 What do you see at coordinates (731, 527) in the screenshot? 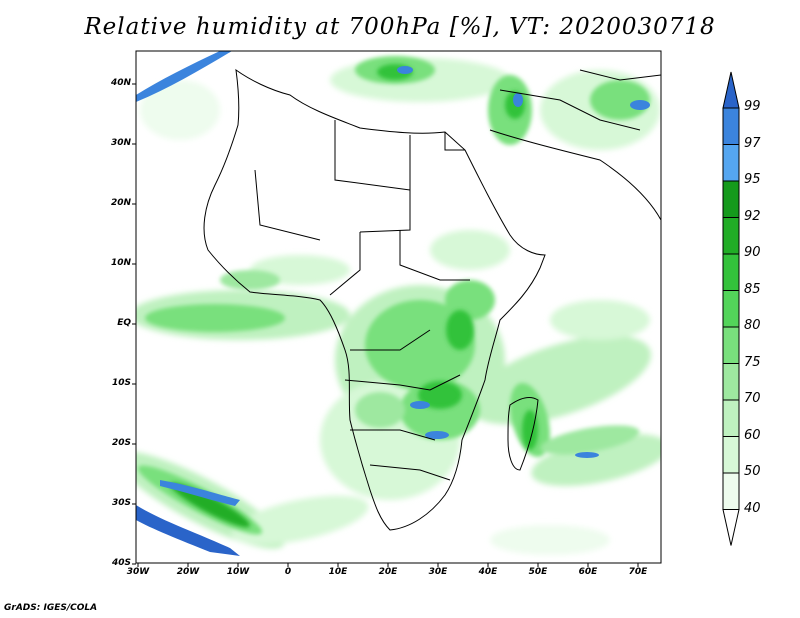
I see `colorbar-bottom-arrow` at bounding box center [731, 527].